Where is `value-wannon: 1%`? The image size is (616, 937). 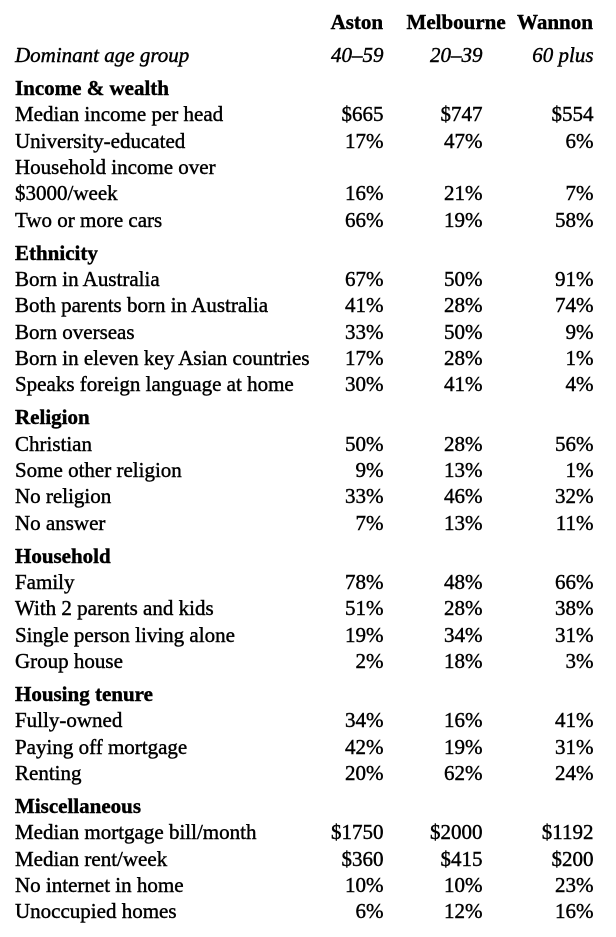
value-wannon: 1% is located at coordinates (579, 469).